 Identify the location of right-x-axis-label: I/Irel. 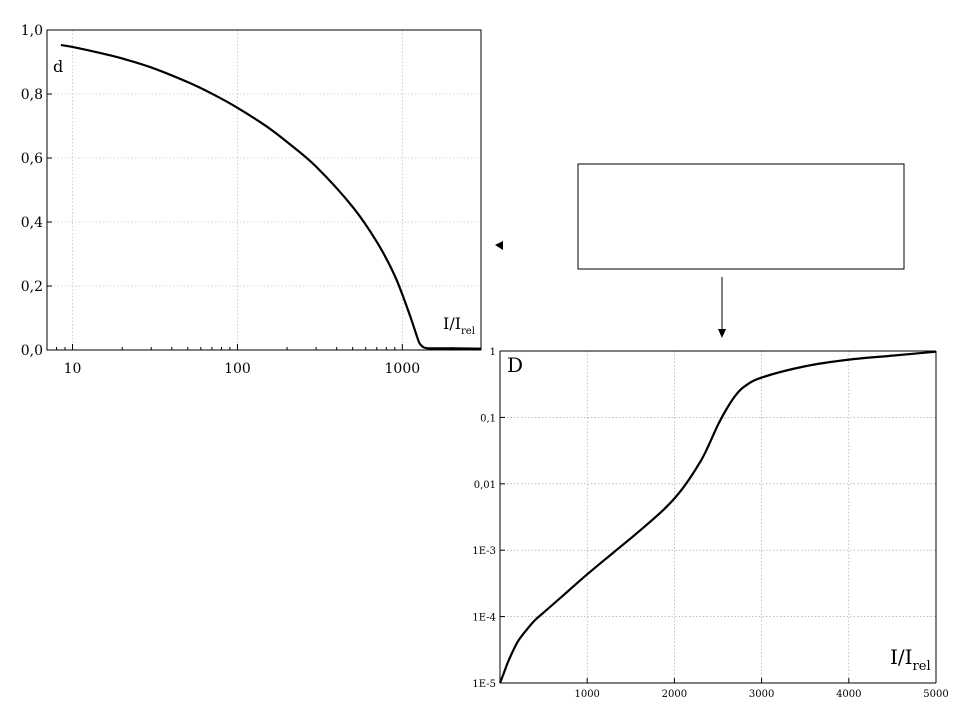
(910, 659).